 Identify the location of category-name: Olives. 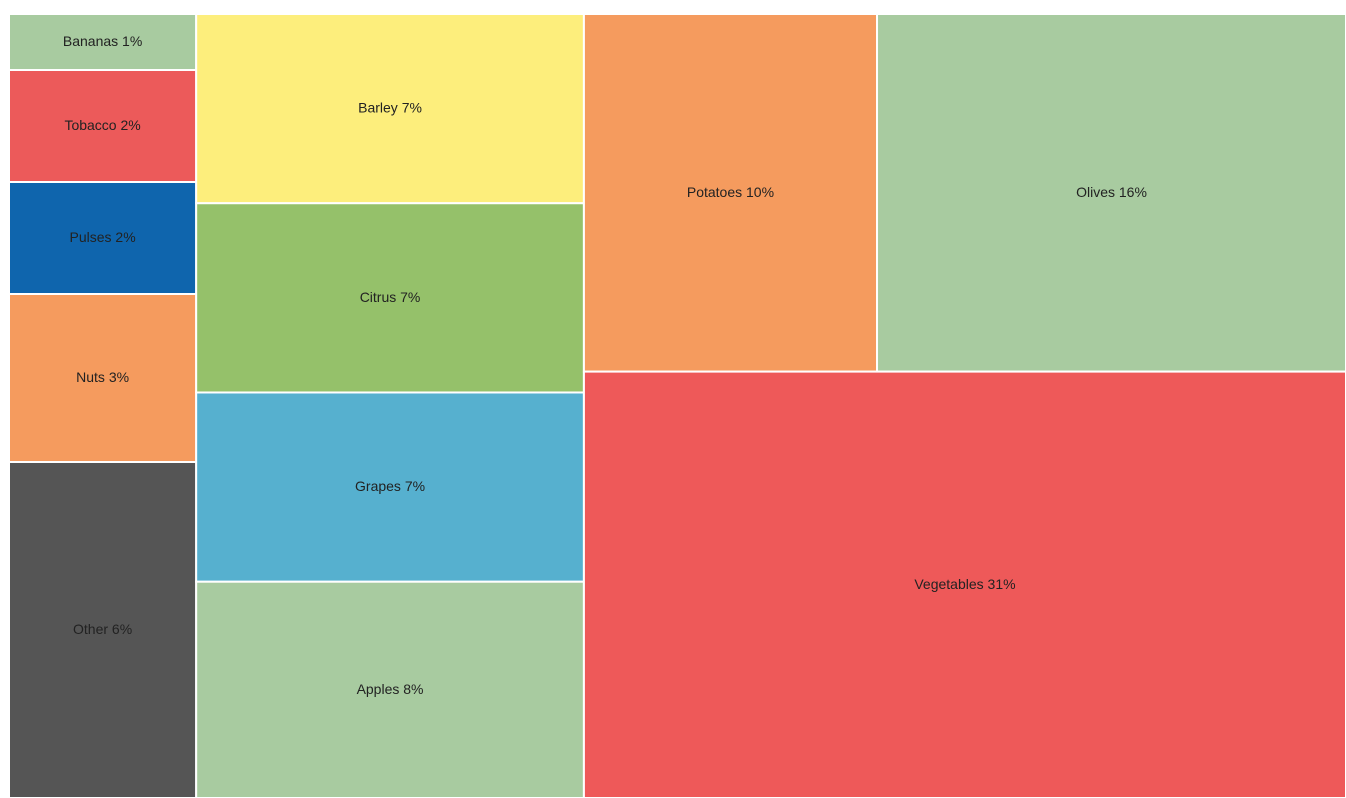
(1095, 192).